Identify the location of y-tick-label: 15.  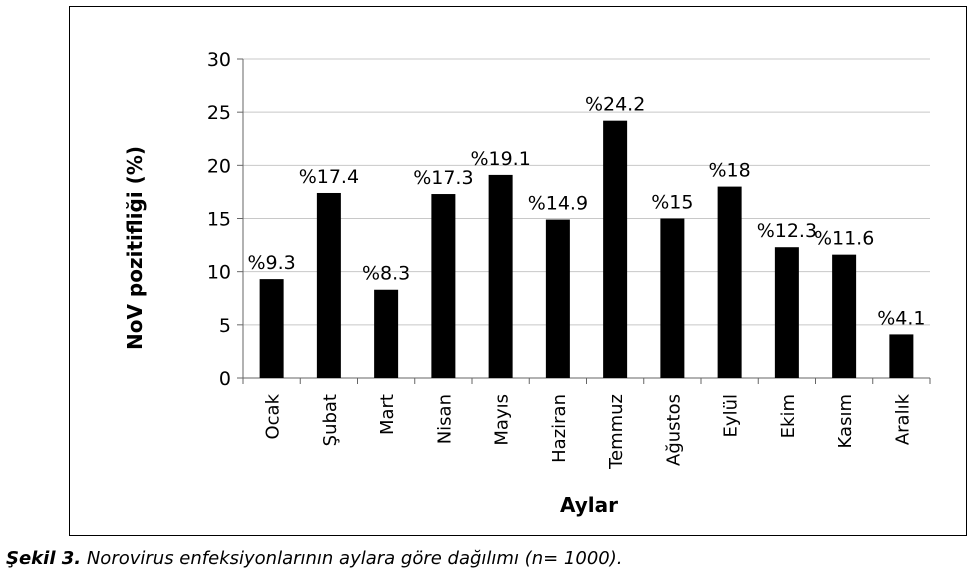
(219, 220).